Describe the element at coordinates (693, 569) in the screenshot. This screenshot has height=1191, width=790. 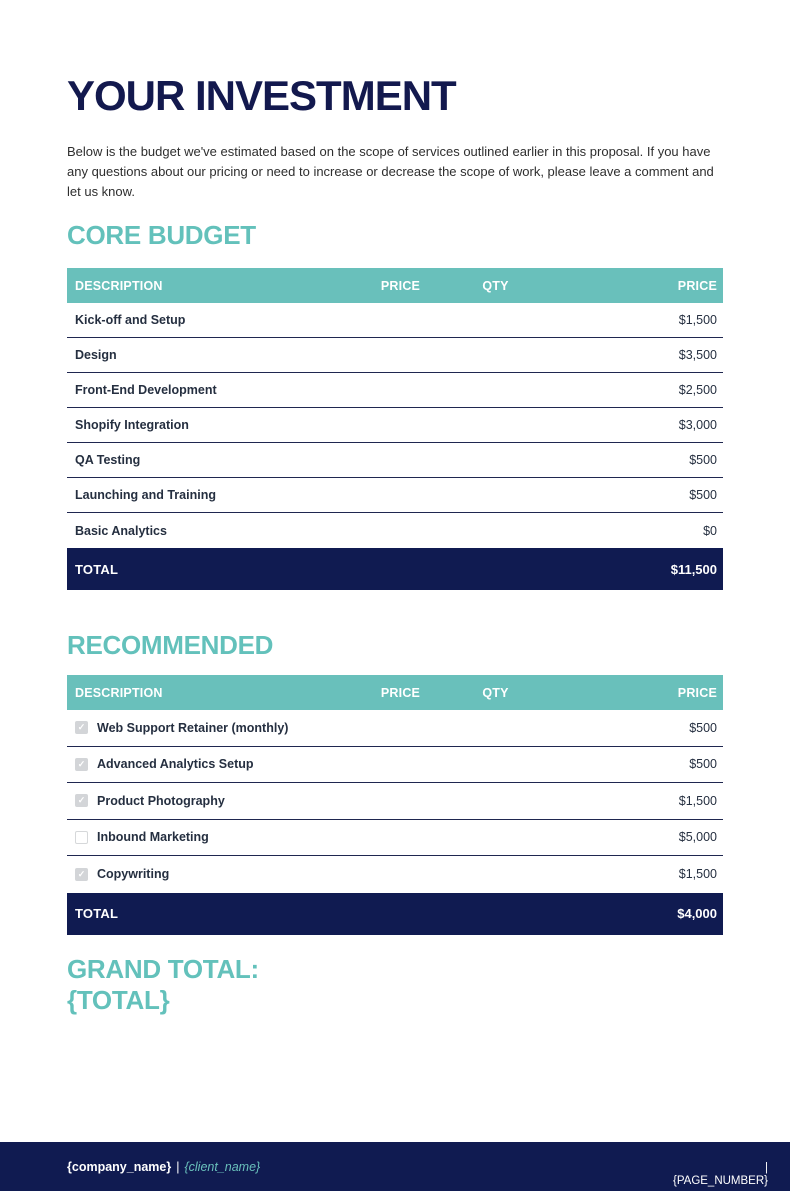
I see `total-value: $11,500` at that location.